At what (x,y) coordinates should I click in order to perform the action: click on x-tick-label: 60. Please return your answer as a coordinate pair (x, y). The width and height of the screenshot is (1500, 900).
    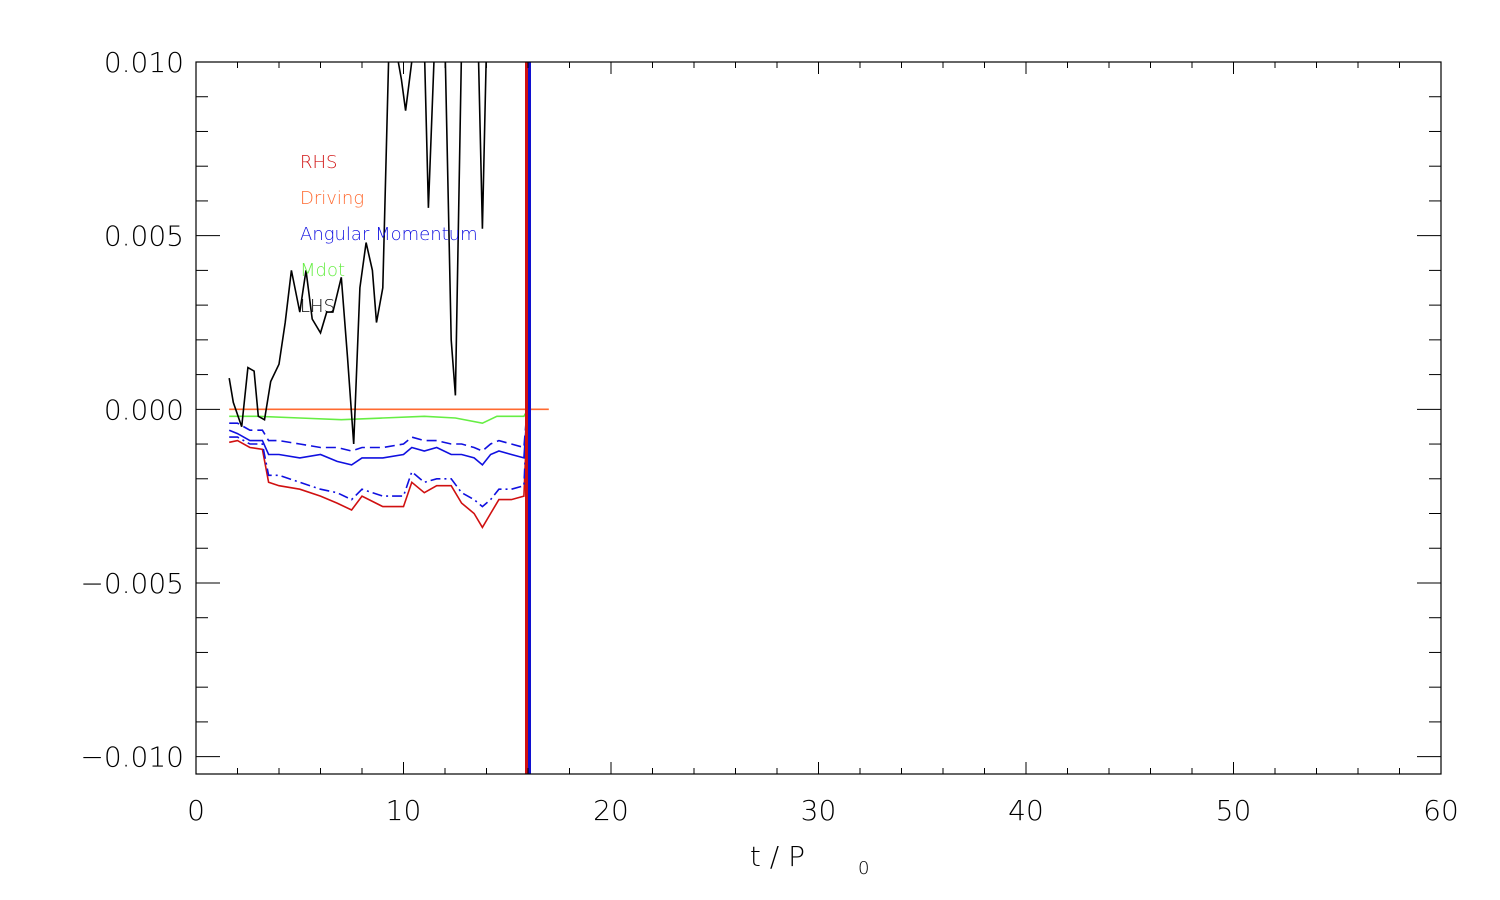
    Looking at the image, I should click on (1441, 810).